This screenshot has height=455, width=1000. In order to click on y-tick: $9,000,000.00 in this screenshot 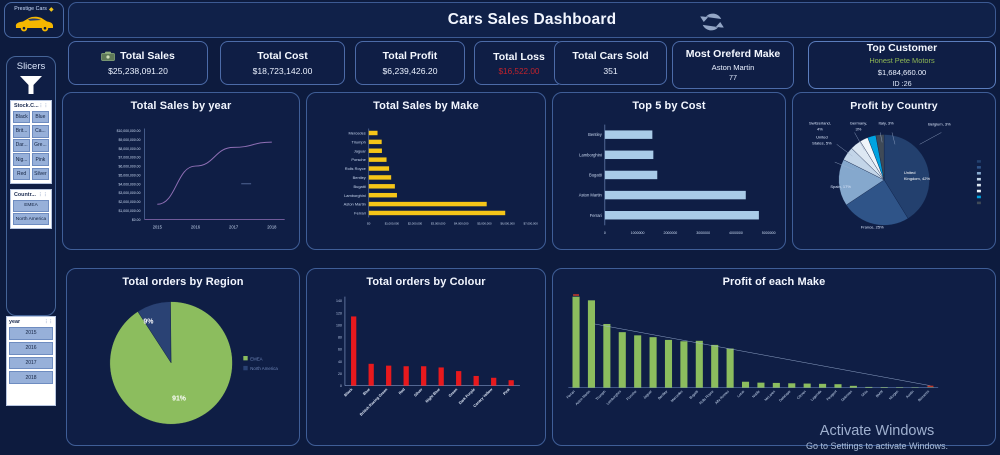, I will do `click(130, 140)`.